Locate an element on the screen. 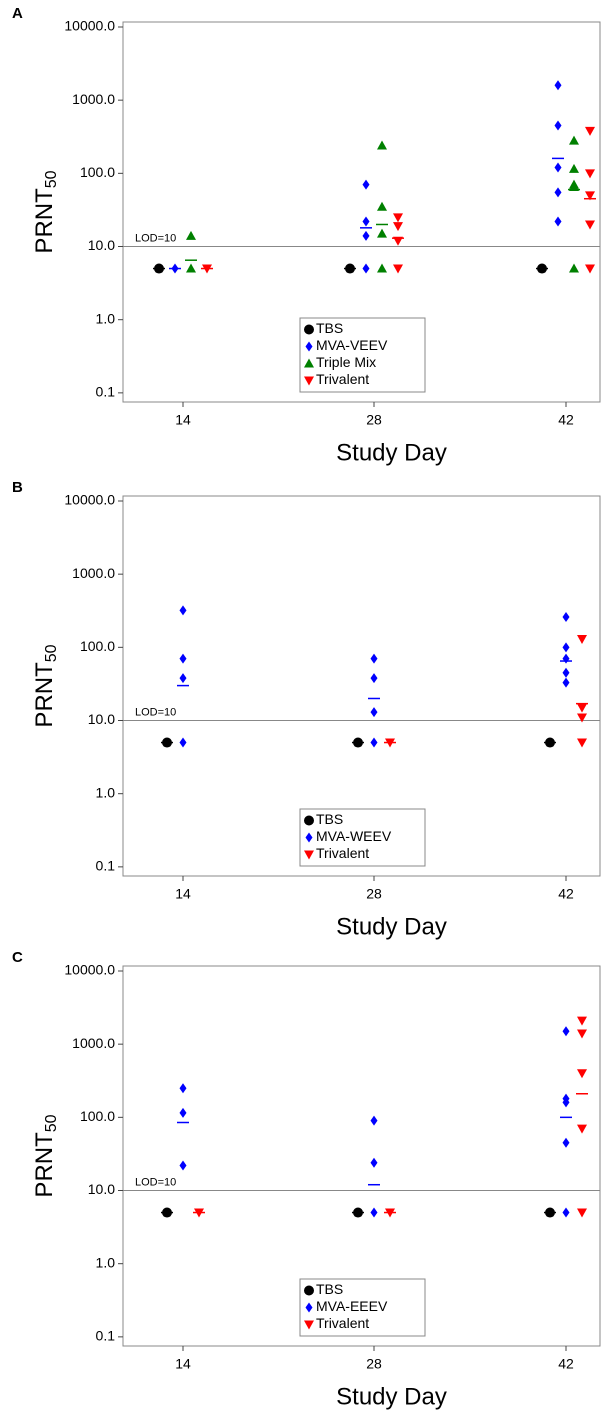 The width and height of the screenshot is (608, 1417). legend-label: MVA-EEEV is located at coordinates (352, 1306).